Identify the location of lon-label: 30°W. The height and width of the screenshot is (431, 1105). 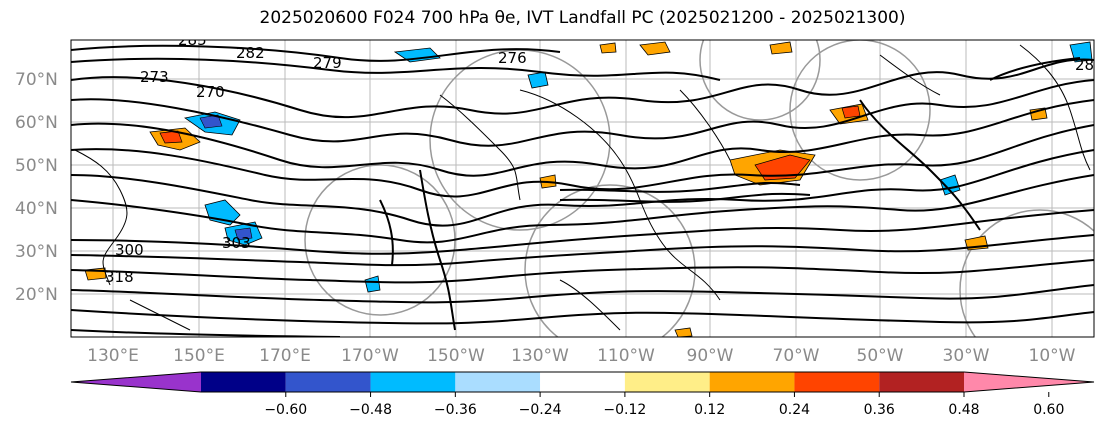
(966, 356).